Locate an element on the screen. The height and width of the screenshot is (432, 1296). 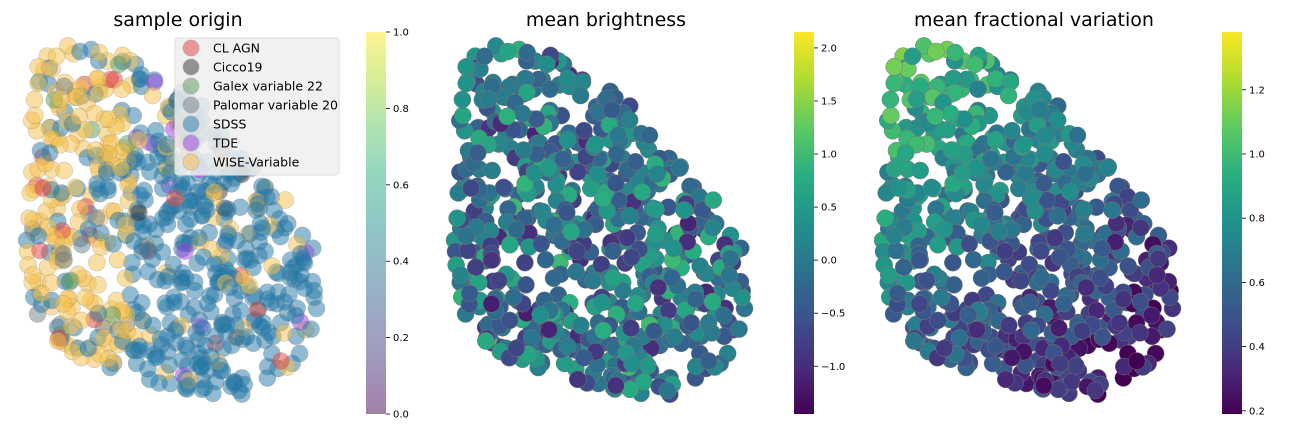
legend-entry-label: Palomar variable 20 is located at coordinates (275, 105).